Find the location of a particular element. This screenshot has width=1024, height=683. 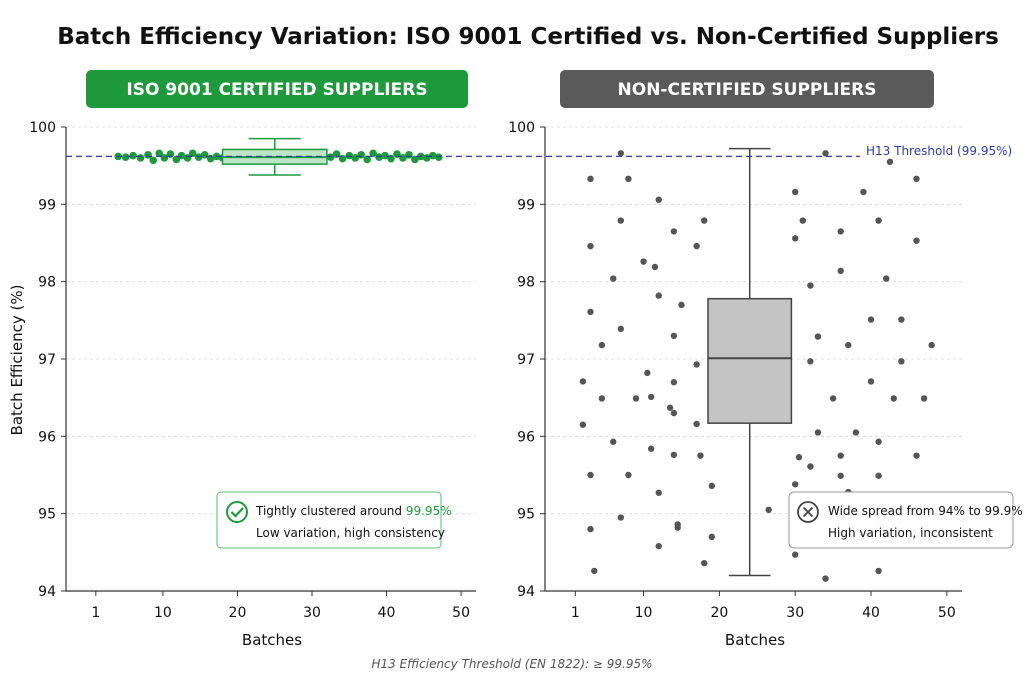

banner-noncertified-bg is located at coordinates (747, 89).